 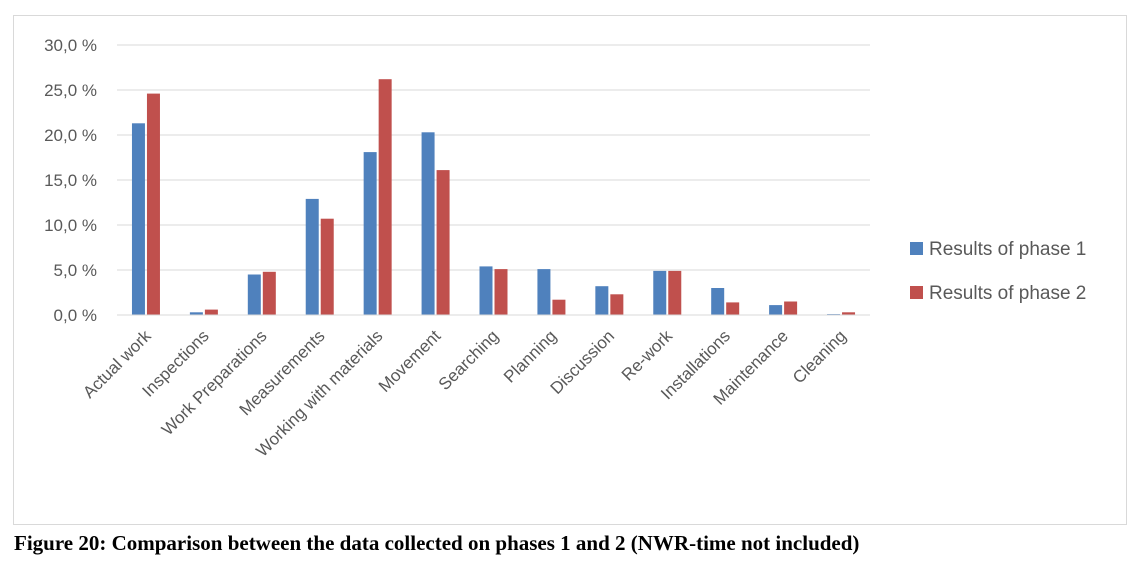 I want to click on x-tick-label: Cleaning, so click(x=819, y=356).